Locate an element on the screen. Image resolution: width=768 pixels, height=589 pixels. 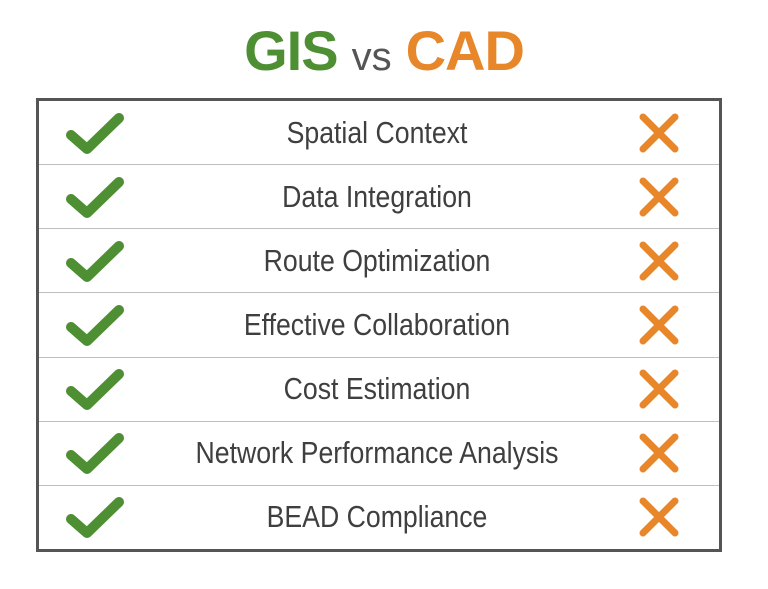
row-label: Effective Collaboration is located at coordinates (377, 324).